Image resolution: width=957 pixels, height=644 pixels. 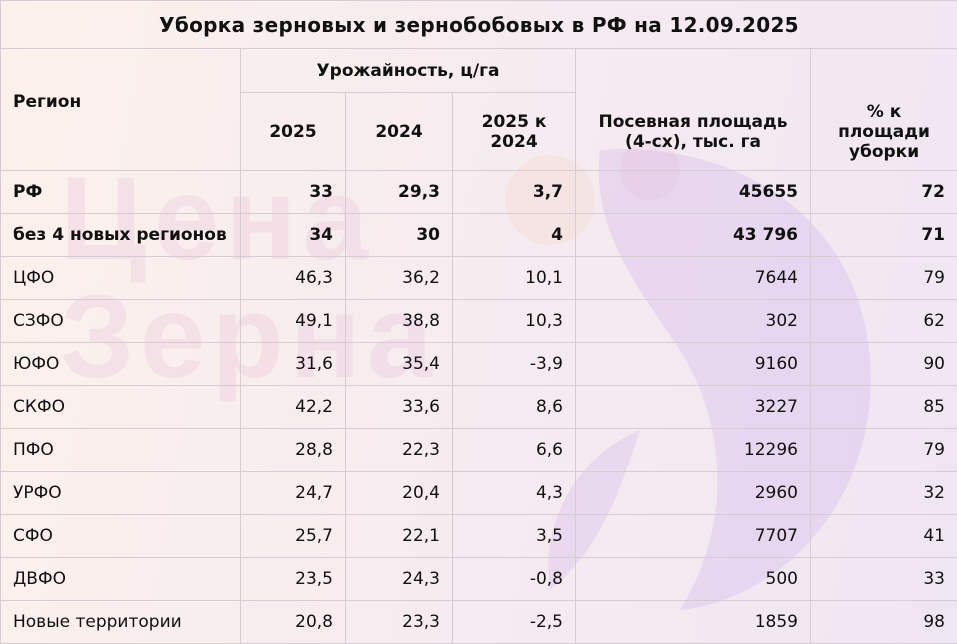 What do you see at coordinates (121, 192) in the screenshot?
I see `cell-region: РФ` at bounding box center [121, 192].